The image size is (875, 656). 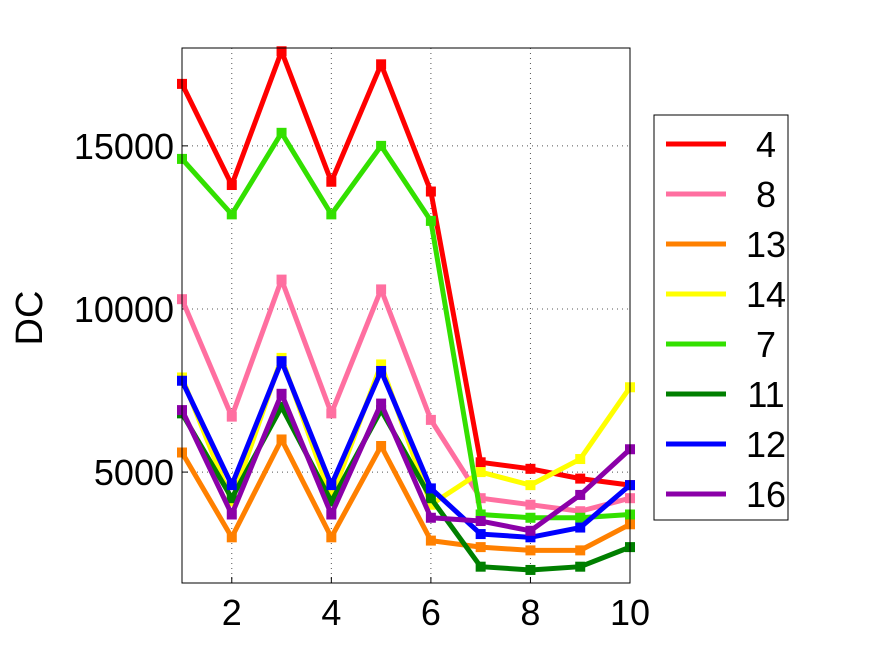 I want to click on x-tick-label: 2, so click(x=232, y=612).